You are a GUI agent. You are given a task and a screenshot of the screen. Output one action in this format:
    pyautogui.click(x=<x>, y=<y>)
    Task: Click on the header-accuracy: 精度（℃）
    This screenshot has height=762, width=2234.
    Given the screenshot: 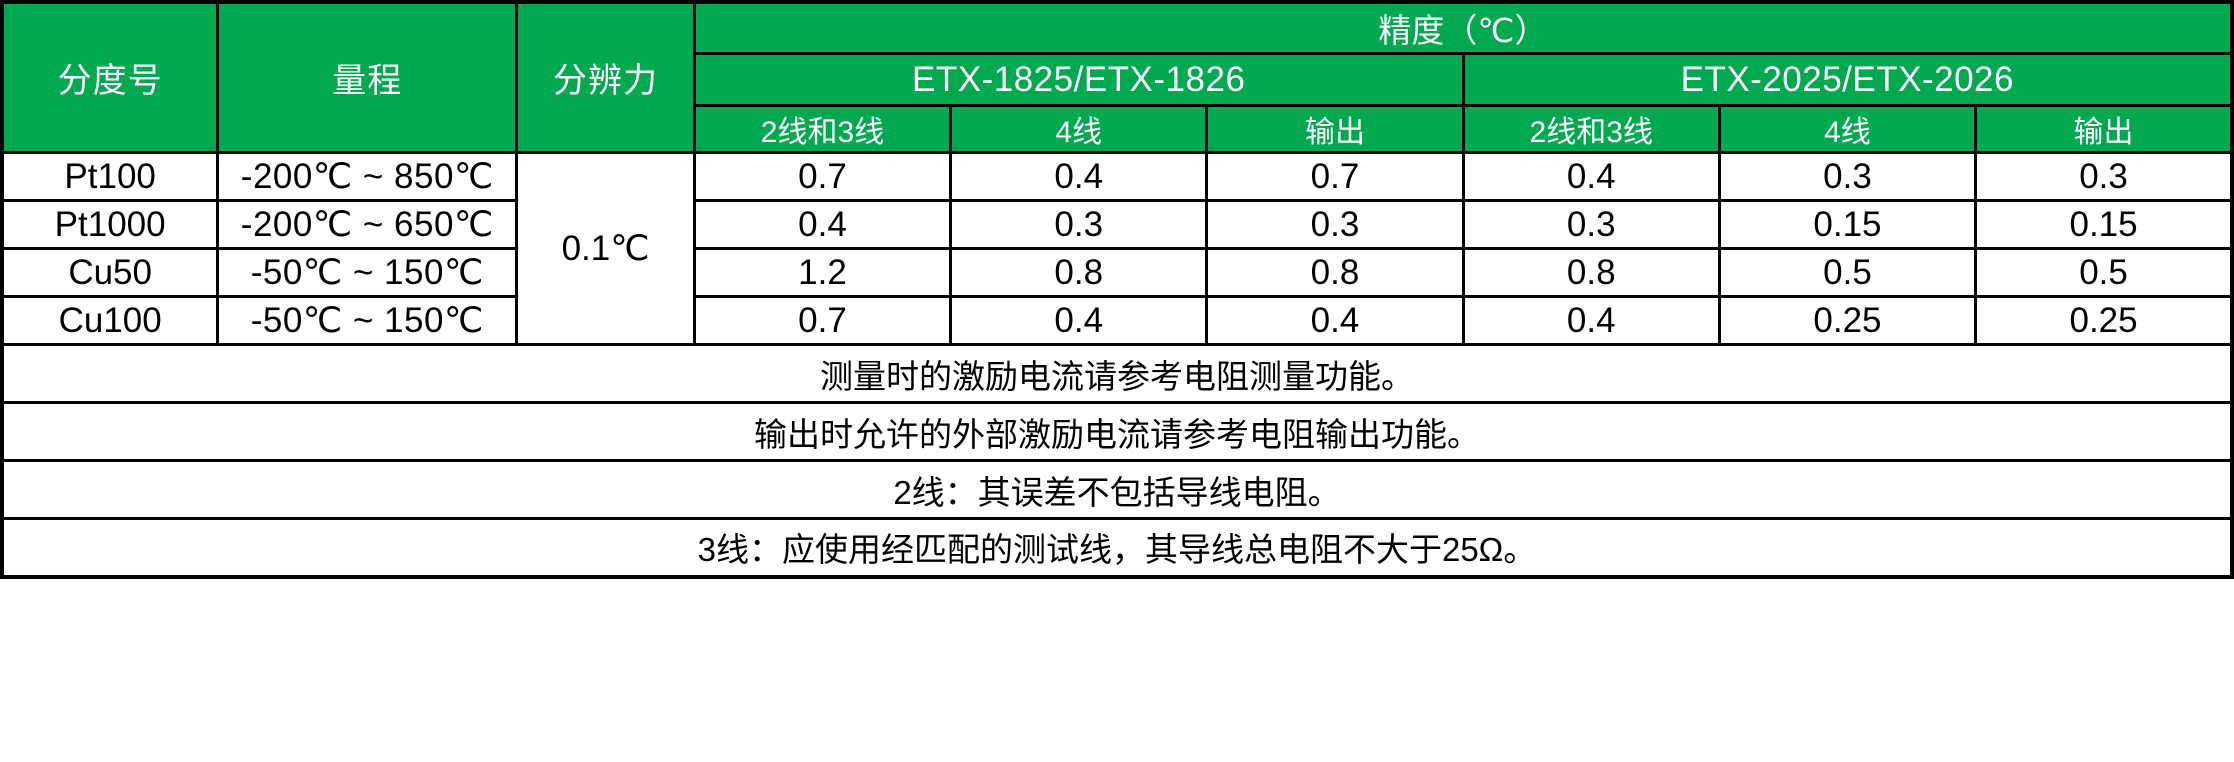 What is the action you would take?
    pyautogui.click(x=1463, y=27)
    